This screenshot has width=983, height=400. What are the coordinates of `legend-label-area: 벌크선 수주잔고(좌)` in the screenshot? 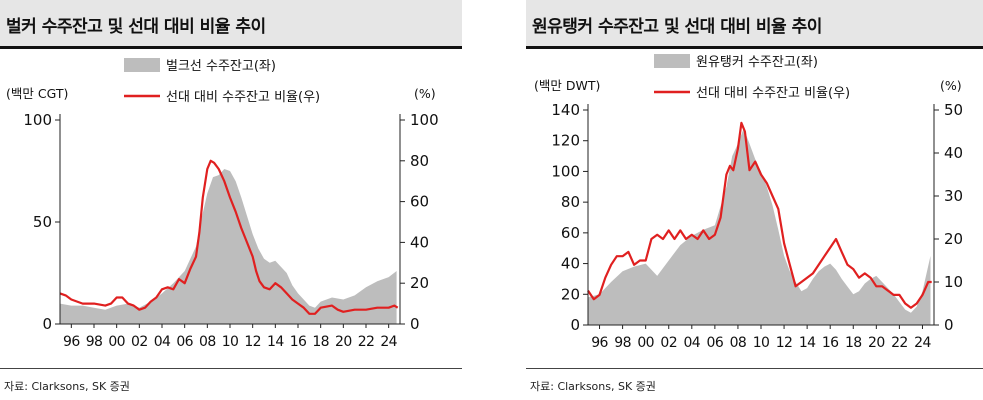 It's located at (221, 66).